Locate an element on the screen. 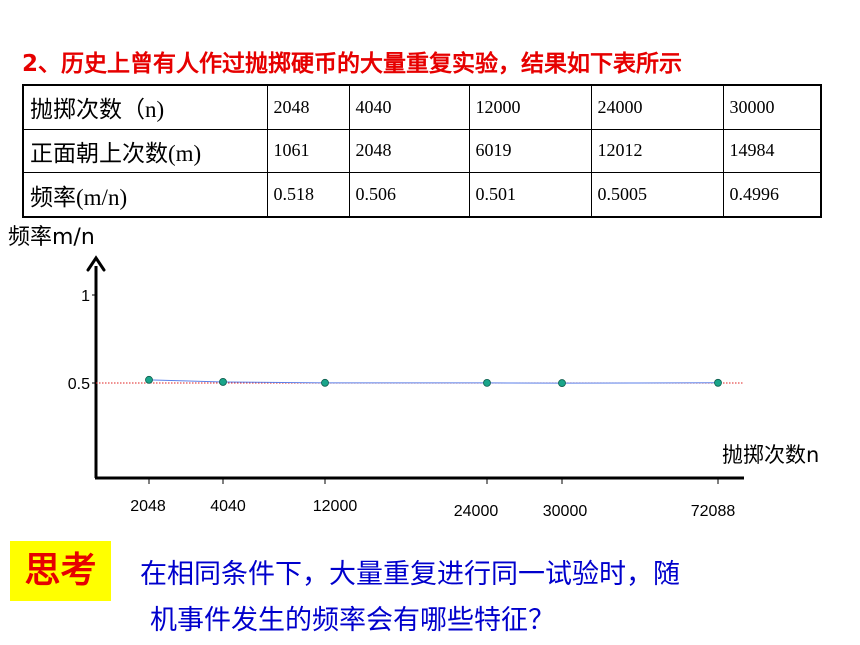 The height and width of the screenshot is (645, 860). table-cell: 24000 is located at coordinates (657, 107).